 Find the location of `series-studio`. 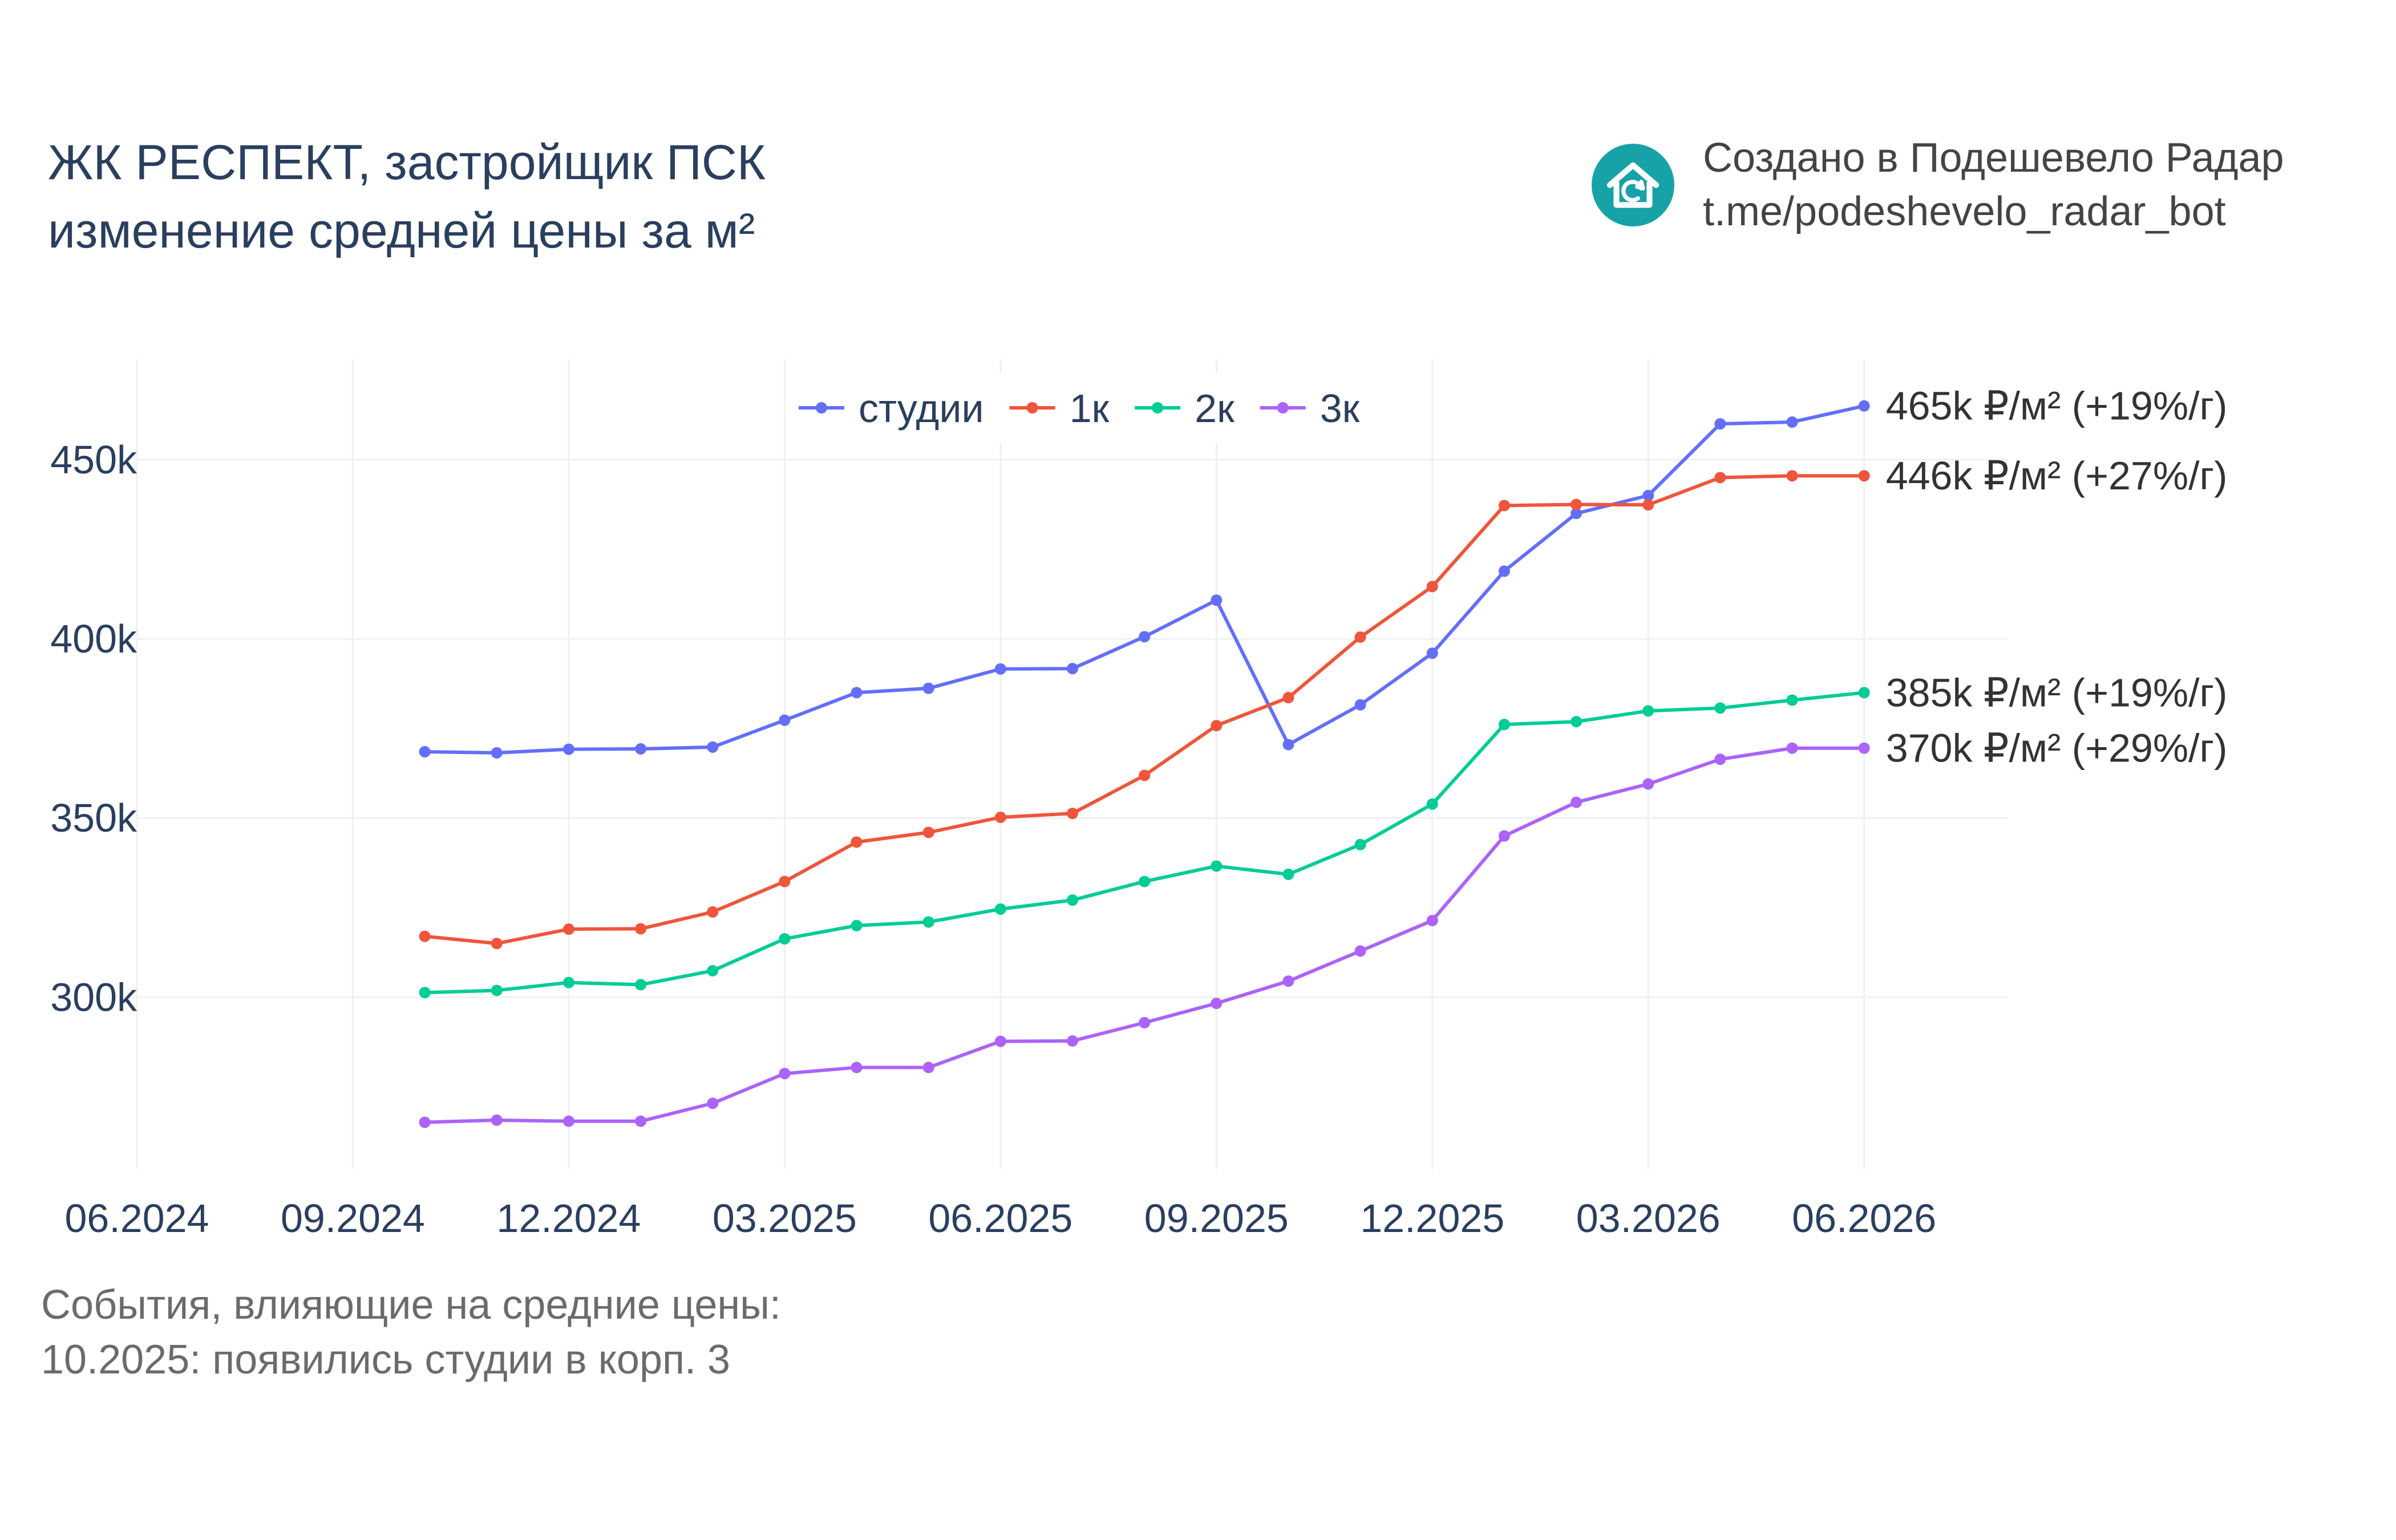

series-studio is located at coordinates (1144, 579).